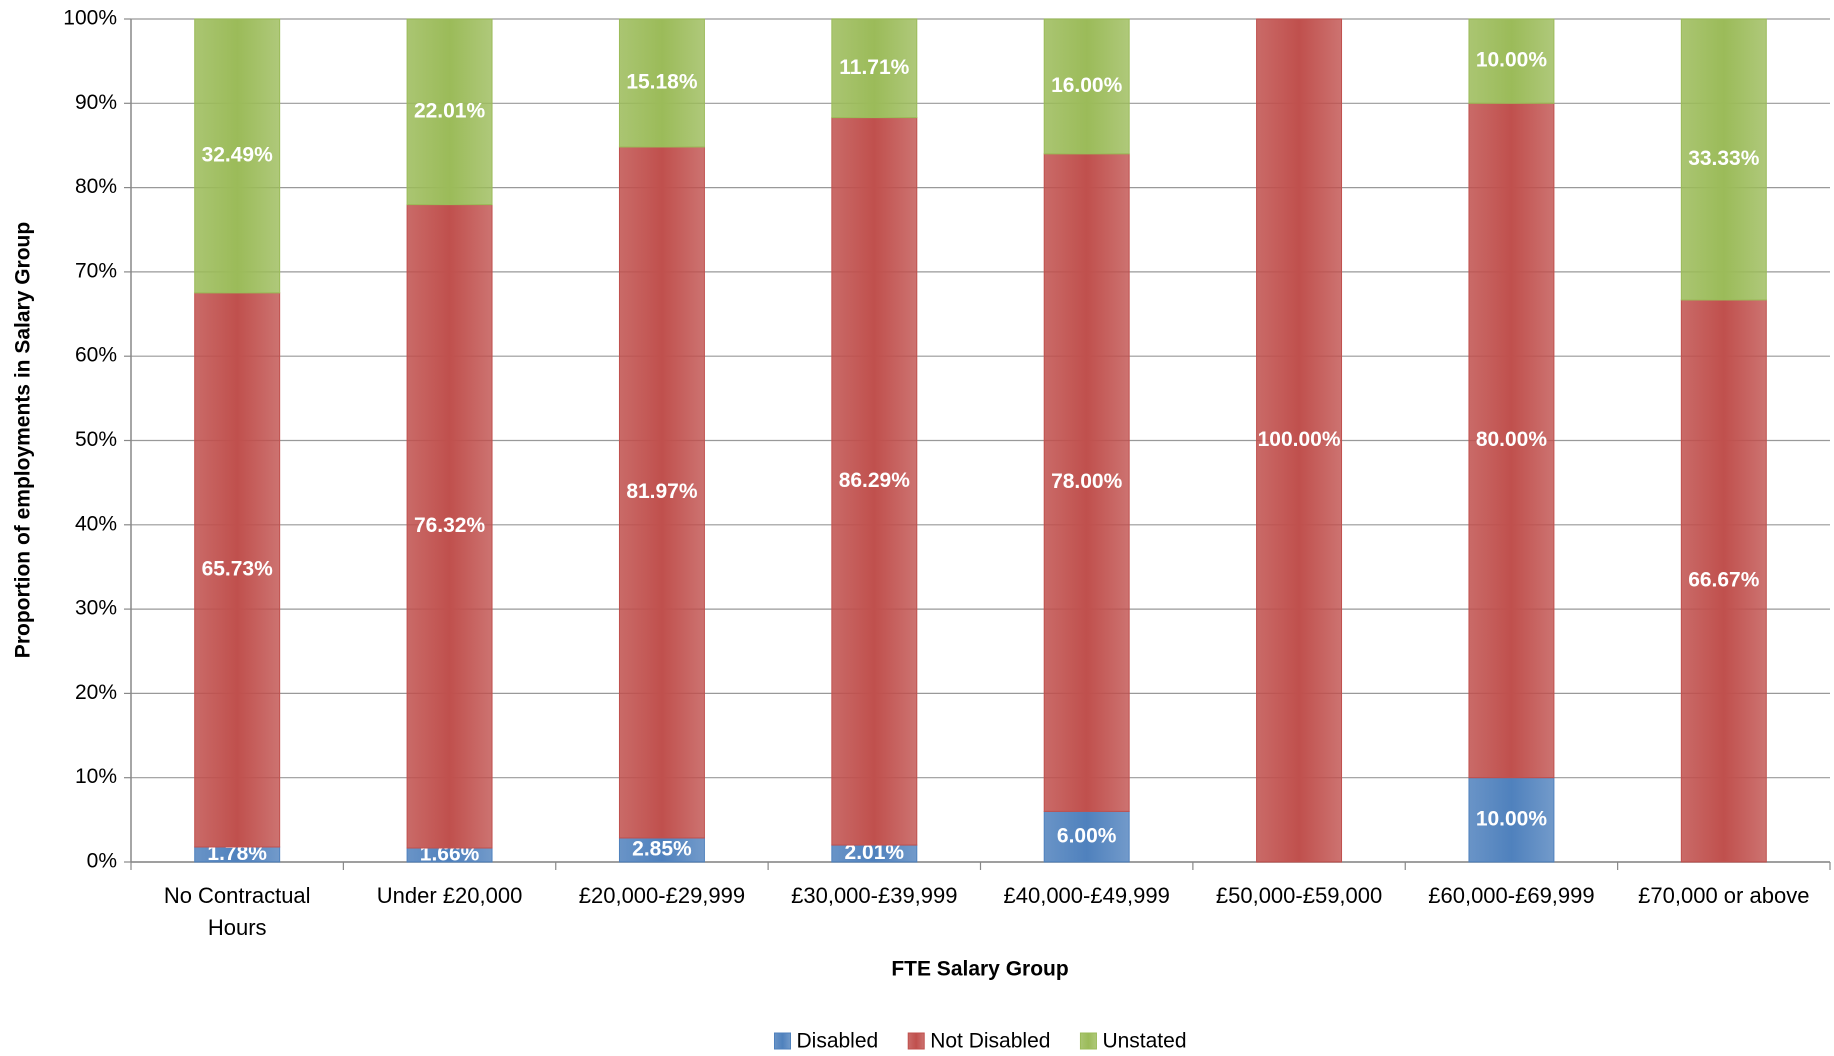 This screenshot has height=1056, width=1834. I want to click on x-tick-label: £50,000-£59,000, so click(1299, 895).